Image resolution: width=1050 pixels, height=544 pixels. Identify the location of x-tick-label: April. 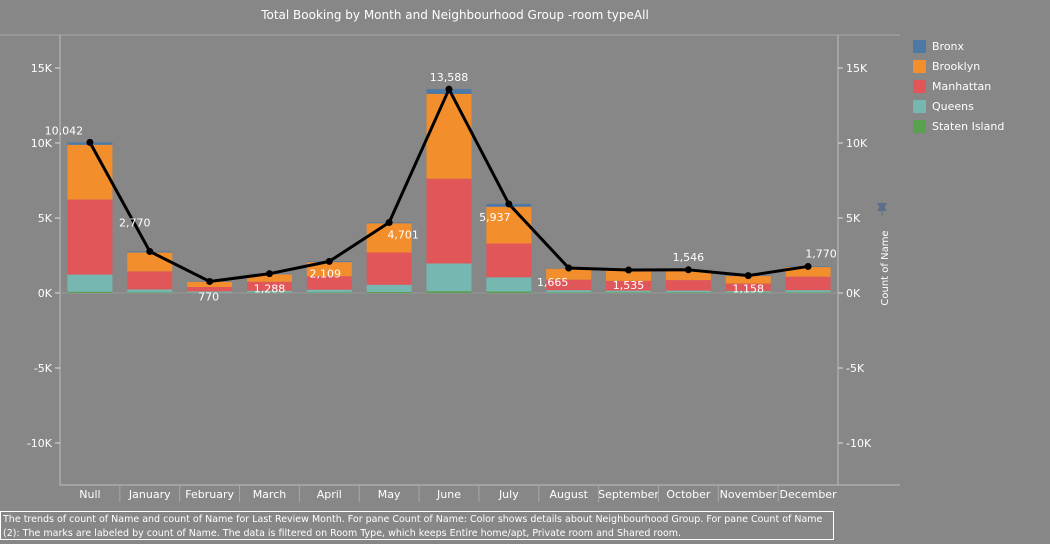
(329, 494).